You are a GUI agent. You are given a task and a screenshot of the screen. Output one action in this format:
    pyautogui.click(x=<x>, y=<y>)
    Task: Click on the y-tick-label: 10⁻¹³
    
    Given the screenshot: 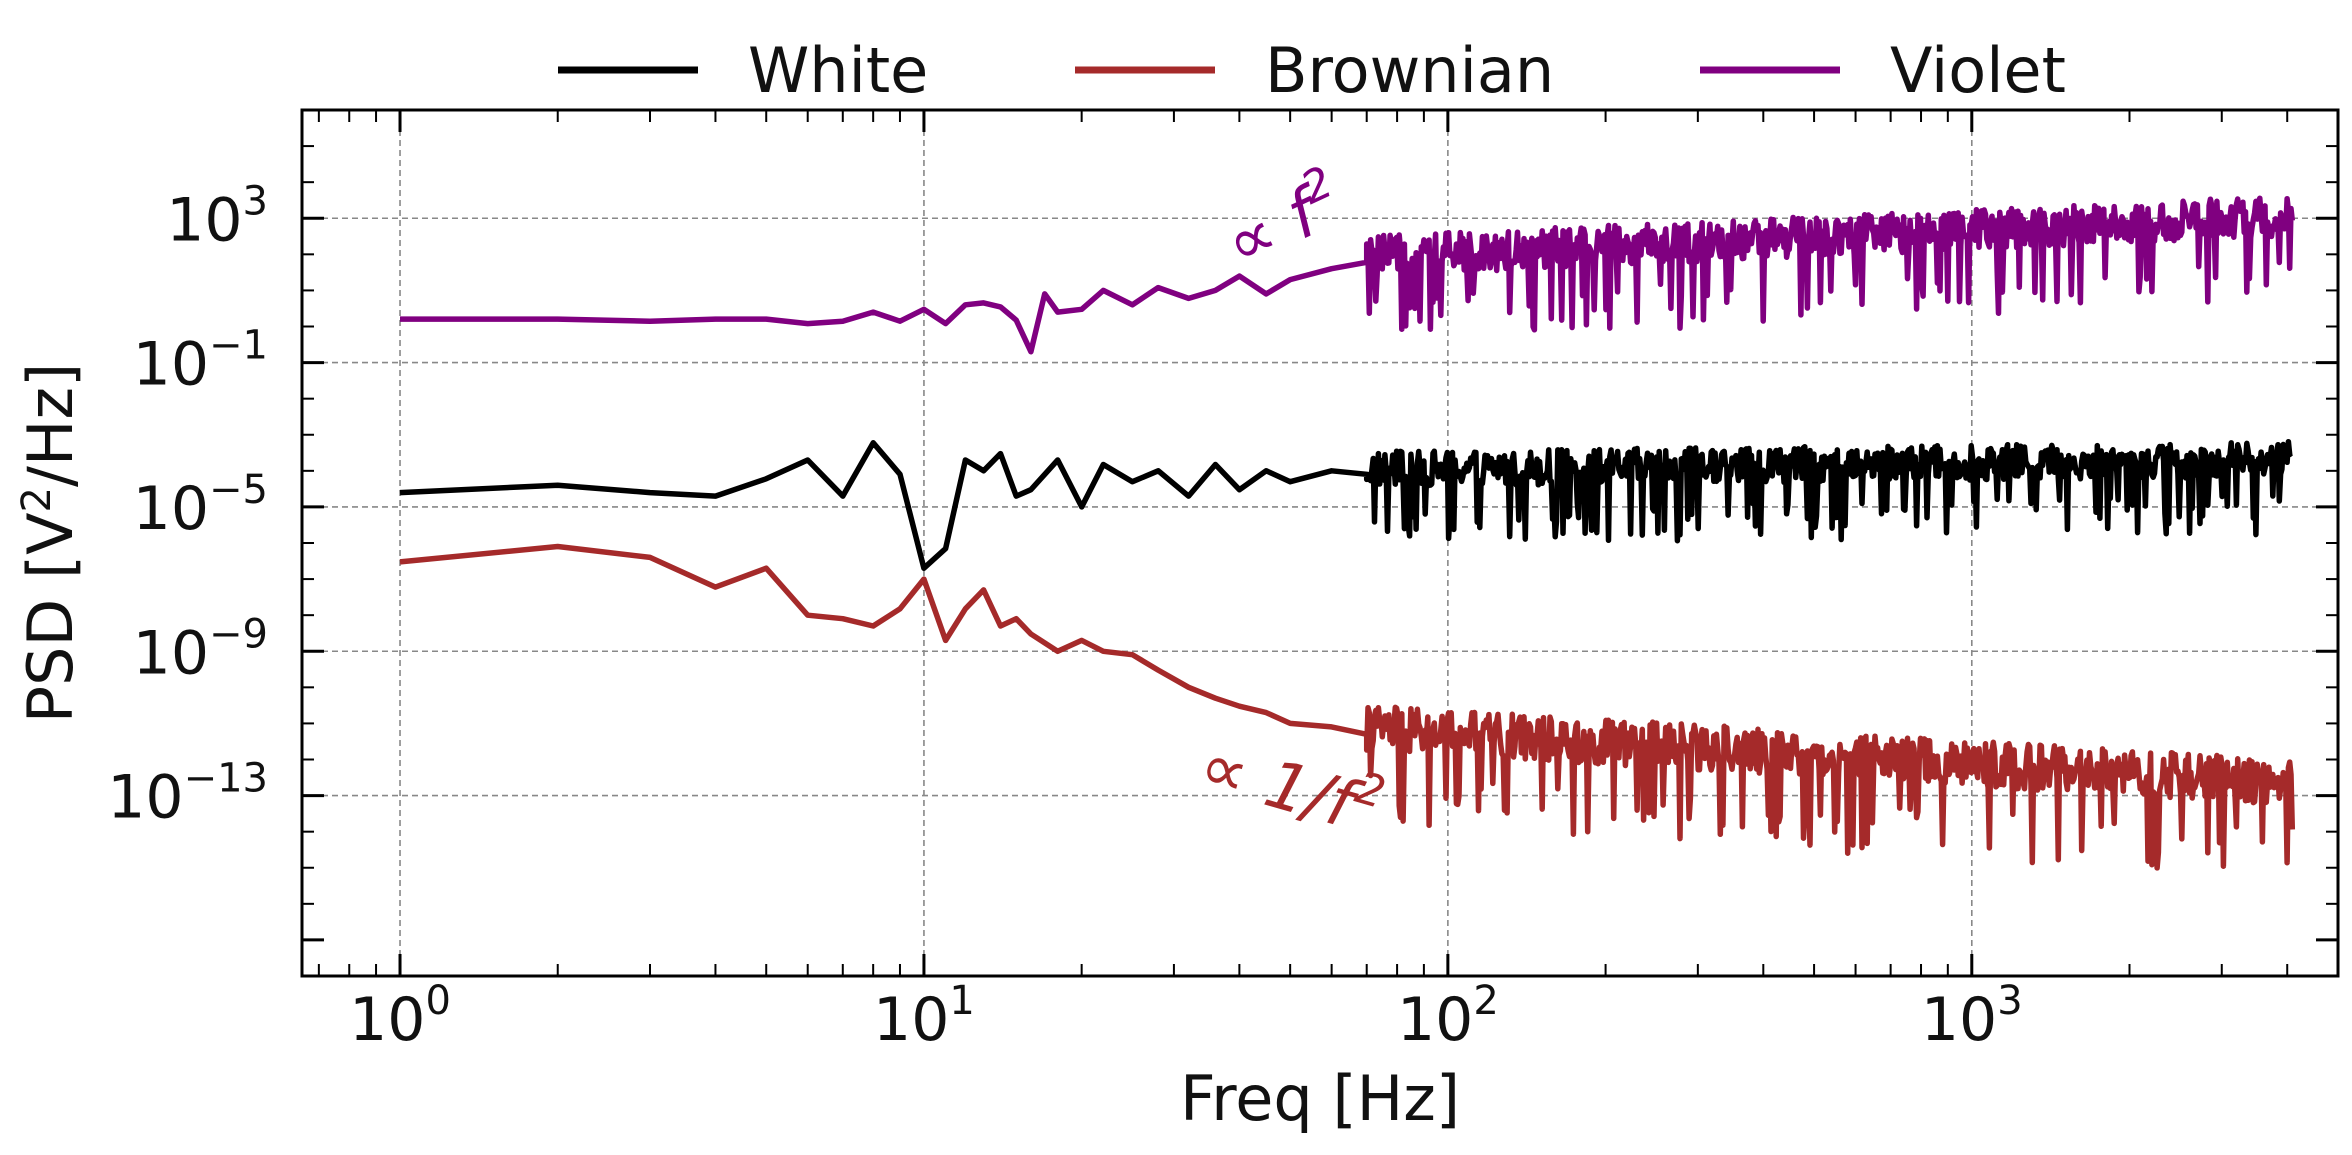 What is the action you would take?
    pyautogui.click(x=187, y=794)
    